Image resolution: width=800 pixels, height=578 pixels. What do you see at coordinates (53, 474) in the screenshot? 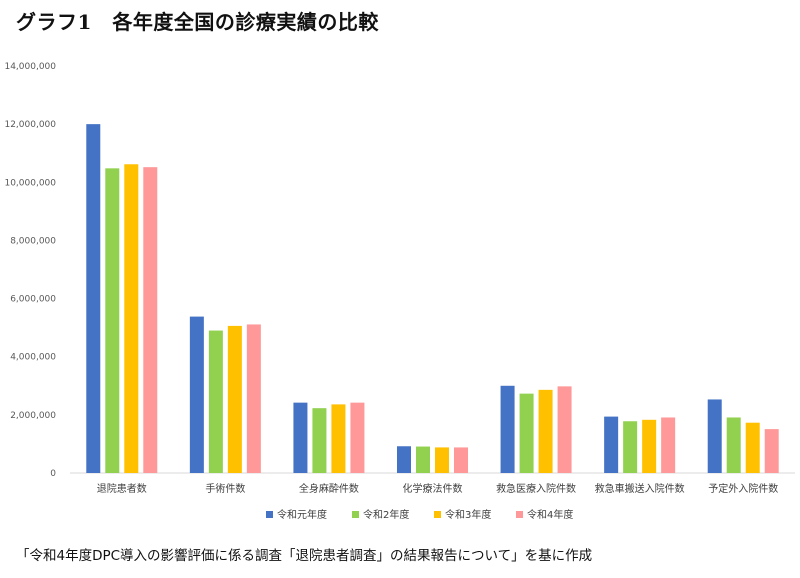
I see `y-tick-label: 0` at bounding box center [53, 474].